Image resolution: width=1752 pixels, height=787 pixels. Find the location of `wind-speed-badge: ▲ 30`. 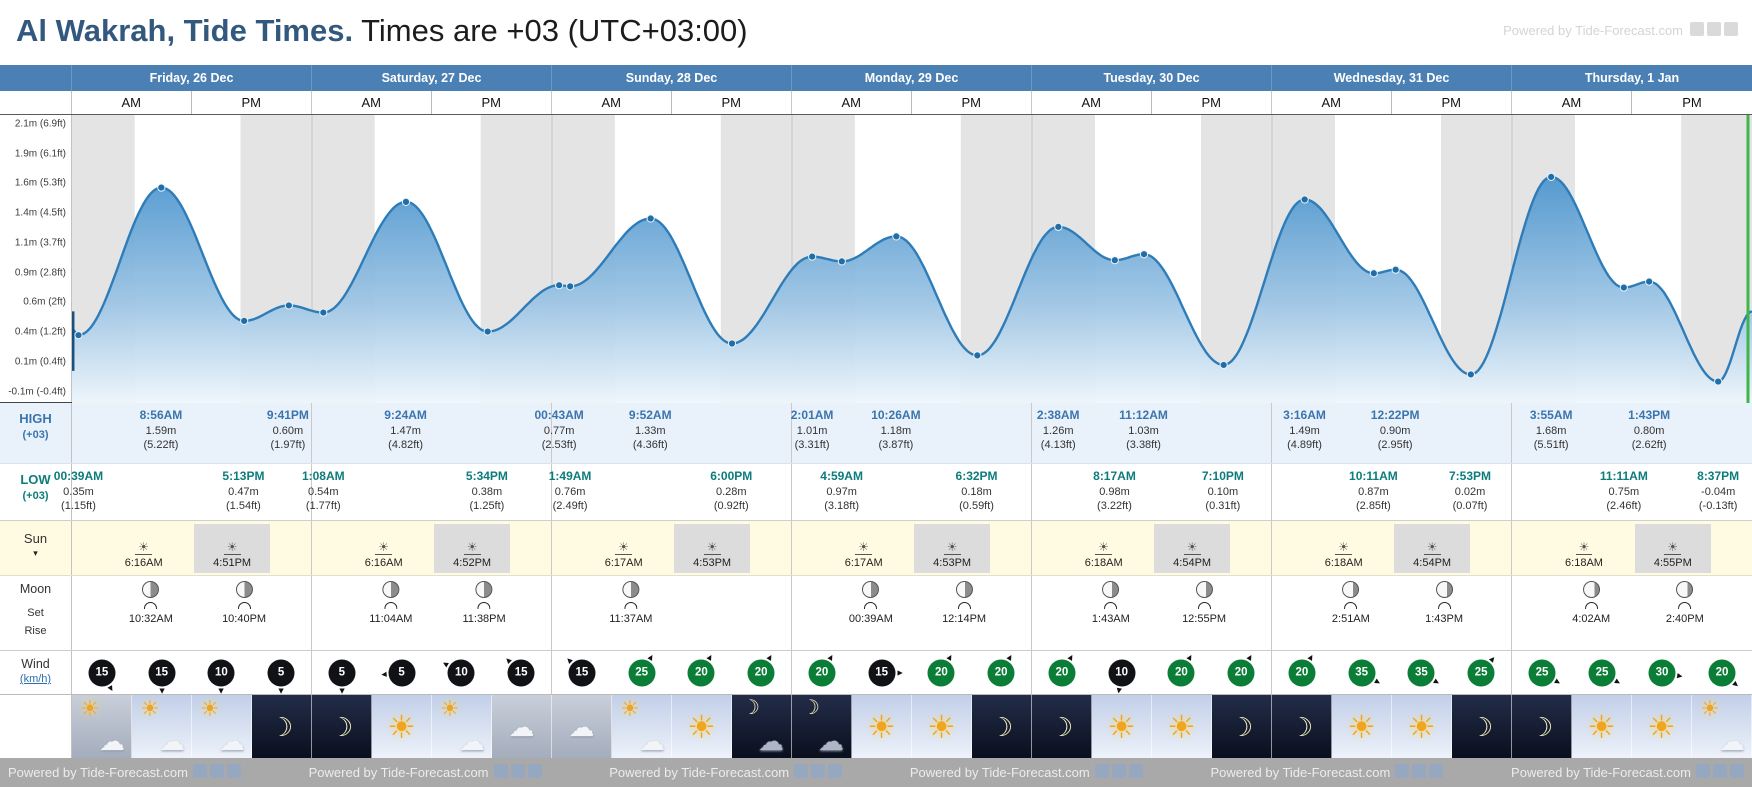

wind-speed-badge: ▲ 30 is located at coordinates (1667, 672).